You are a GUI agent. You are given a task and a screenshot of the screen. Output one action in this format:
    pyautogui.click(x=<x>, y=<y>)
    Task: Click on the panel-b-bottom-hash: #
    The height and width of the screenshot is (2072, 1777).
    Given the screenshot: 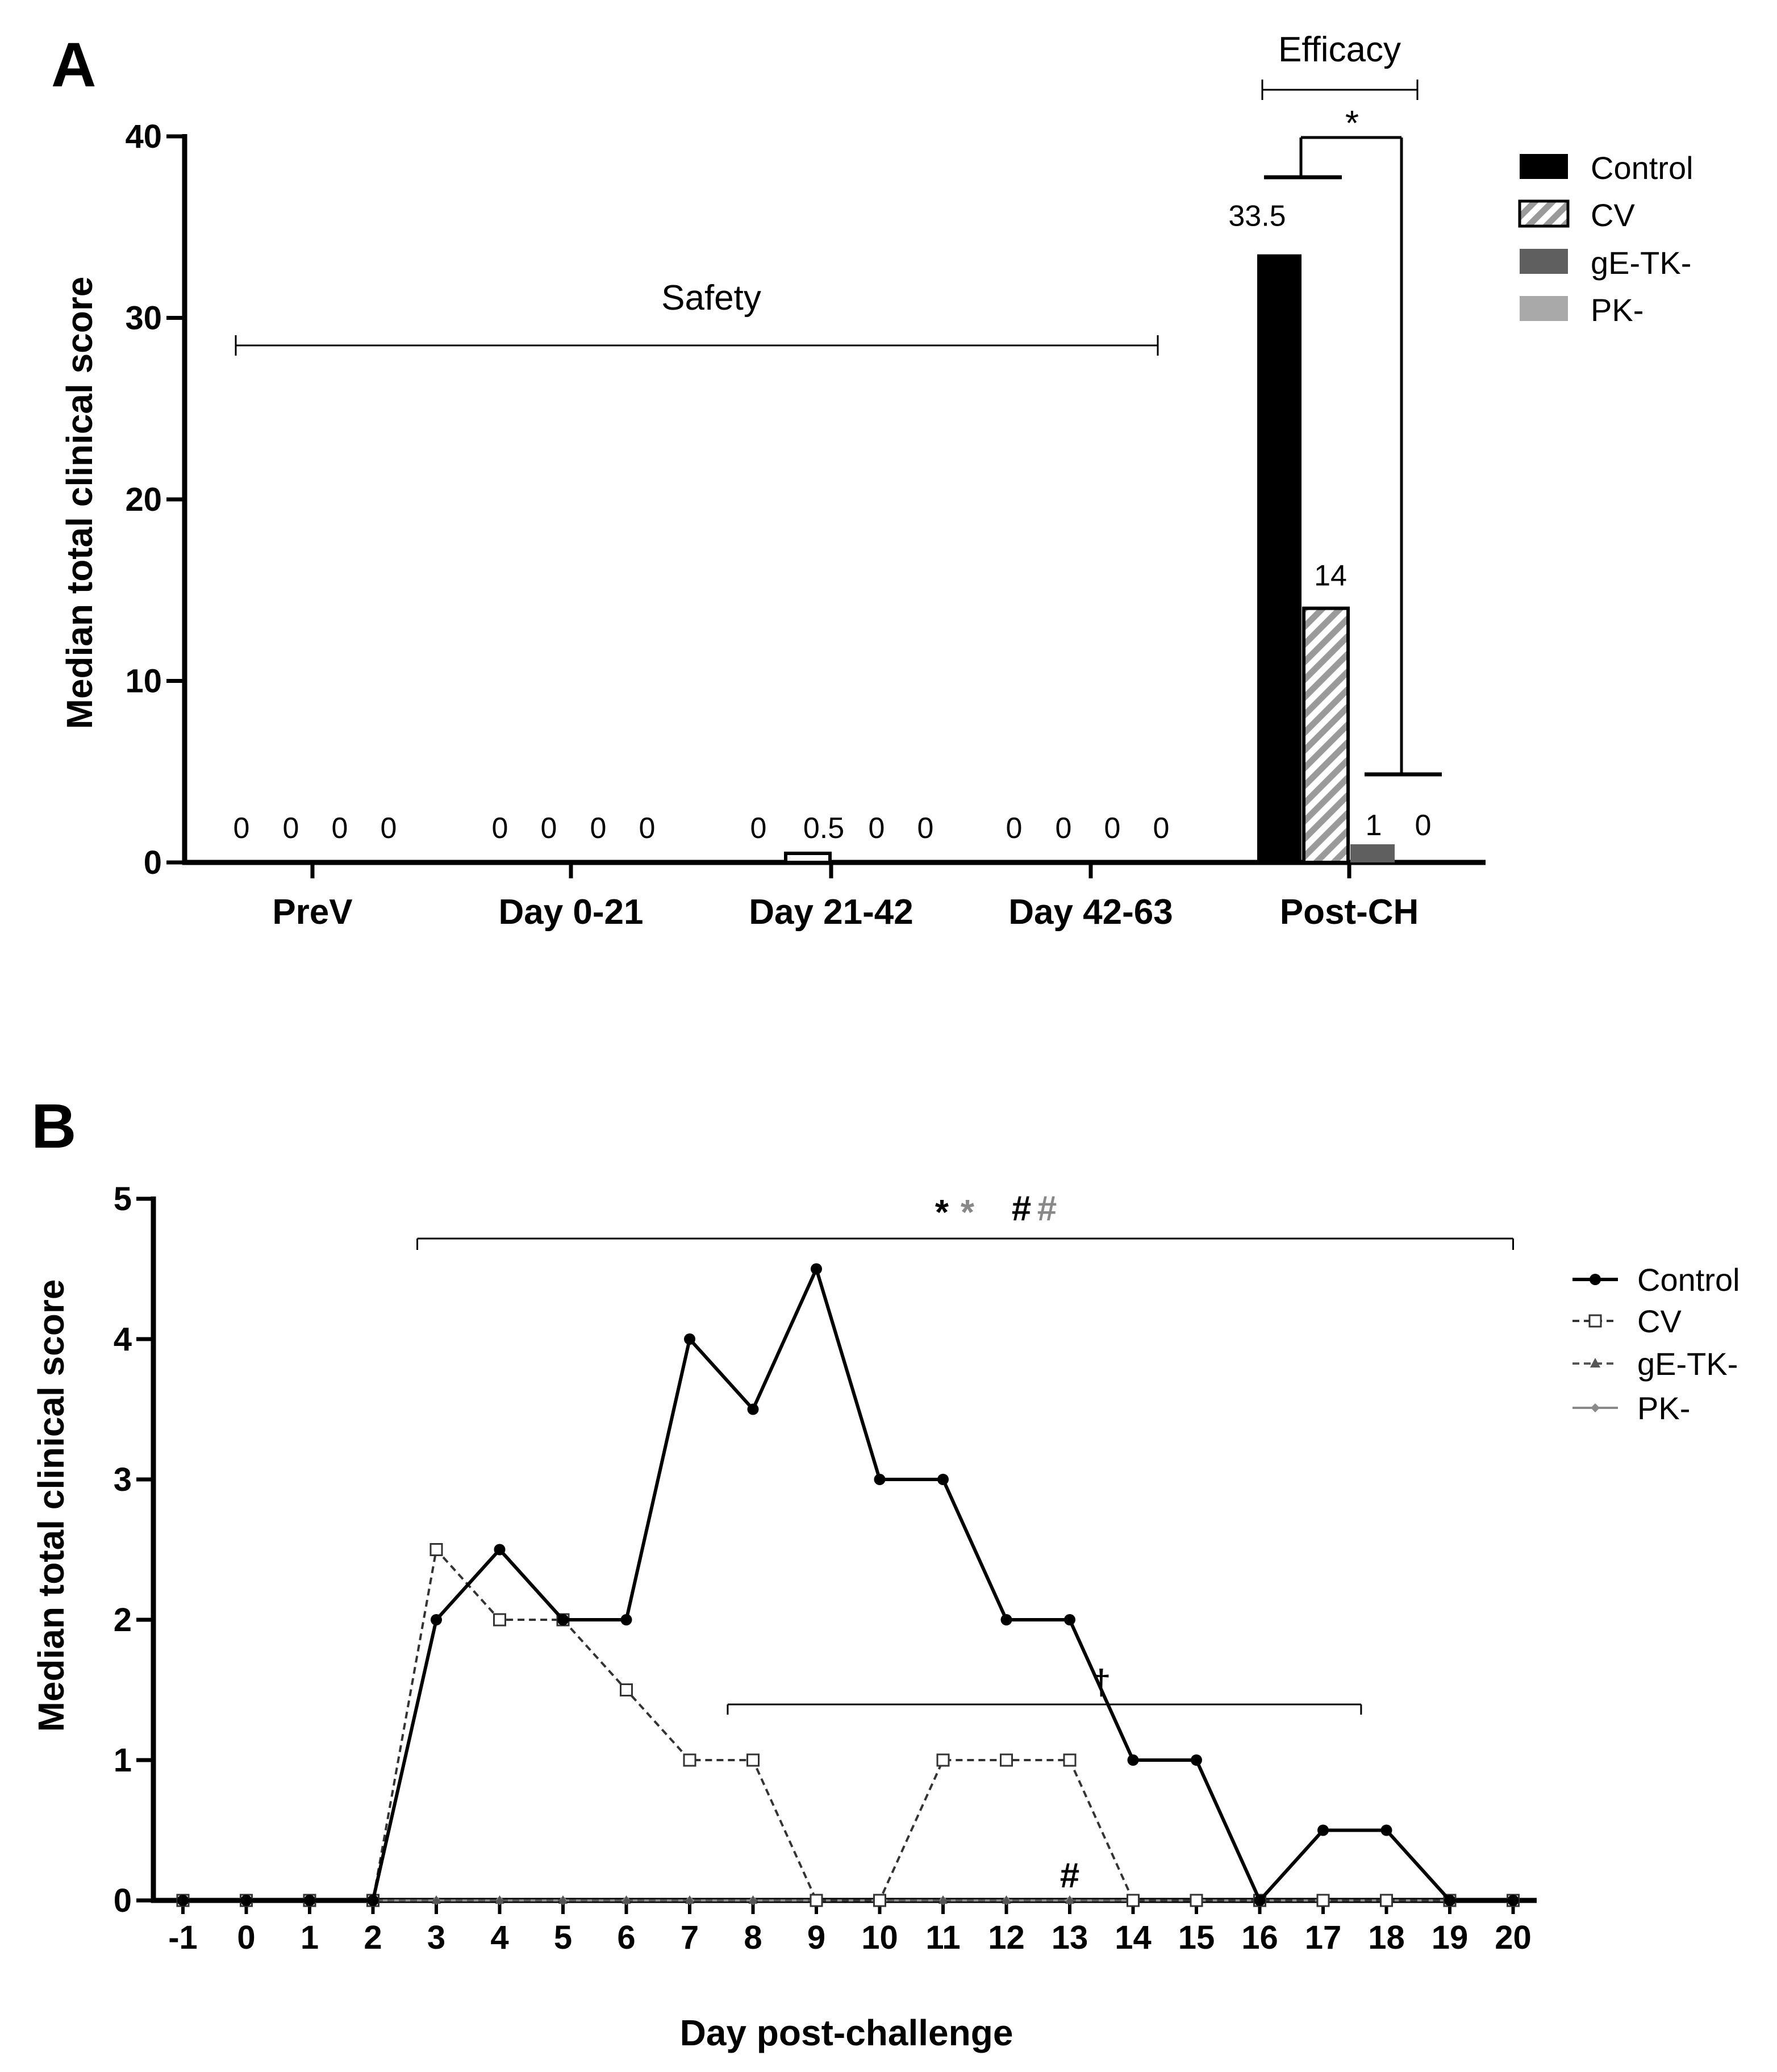 What is the action you would take?
    pyautogui.click(x=1069, y=1875)
    